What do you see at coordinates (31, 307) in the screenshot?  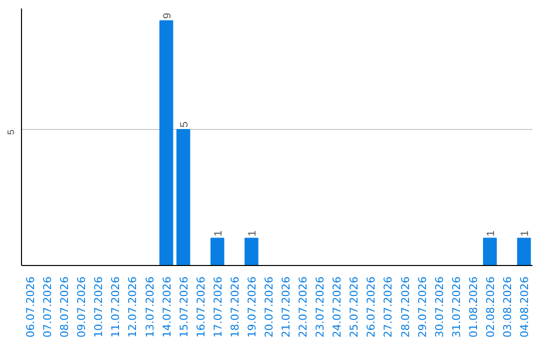 I see `x-tick-label: 06.07.2026` at bounding box center [31, 307].